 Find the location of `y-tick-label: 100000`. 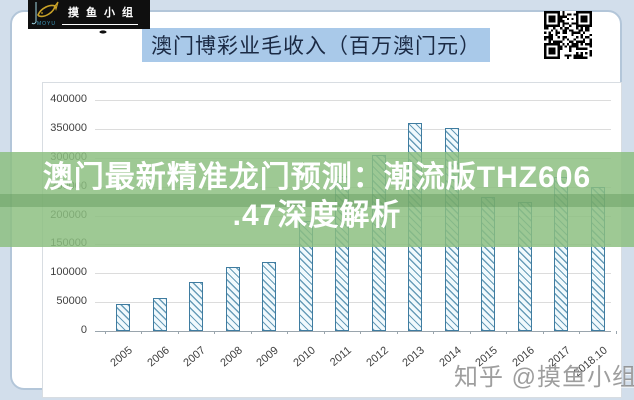

y-tick-label: 100000 is located at coordinates (68, 272).